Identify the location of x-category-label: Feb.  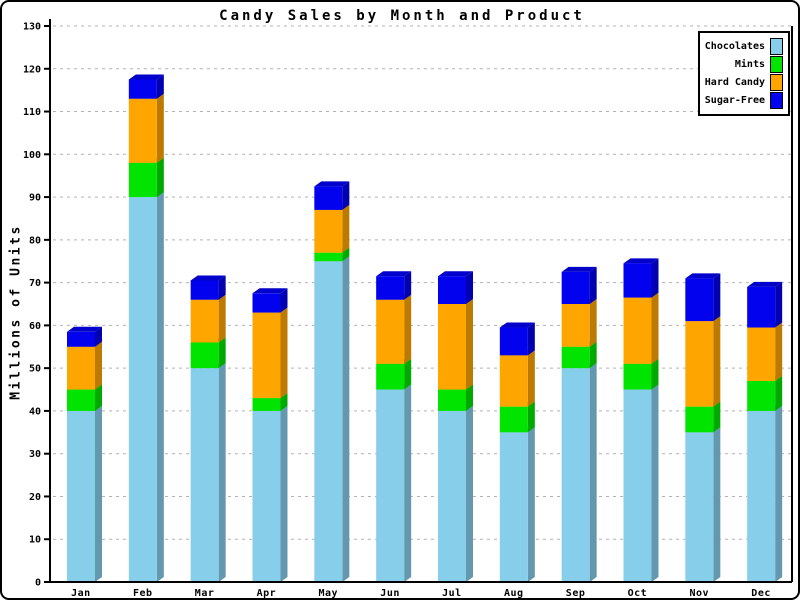
(143, 593).